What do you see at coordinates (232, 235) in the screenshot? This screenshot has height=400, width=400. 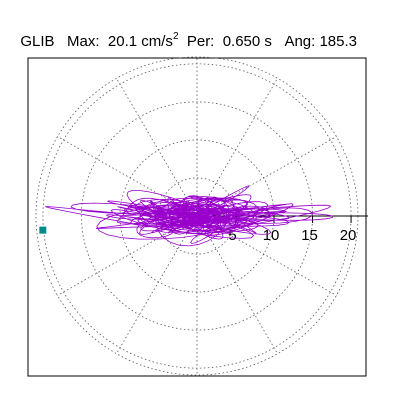 I see `x-tick-label: 5` at bounding box center [232, 235].